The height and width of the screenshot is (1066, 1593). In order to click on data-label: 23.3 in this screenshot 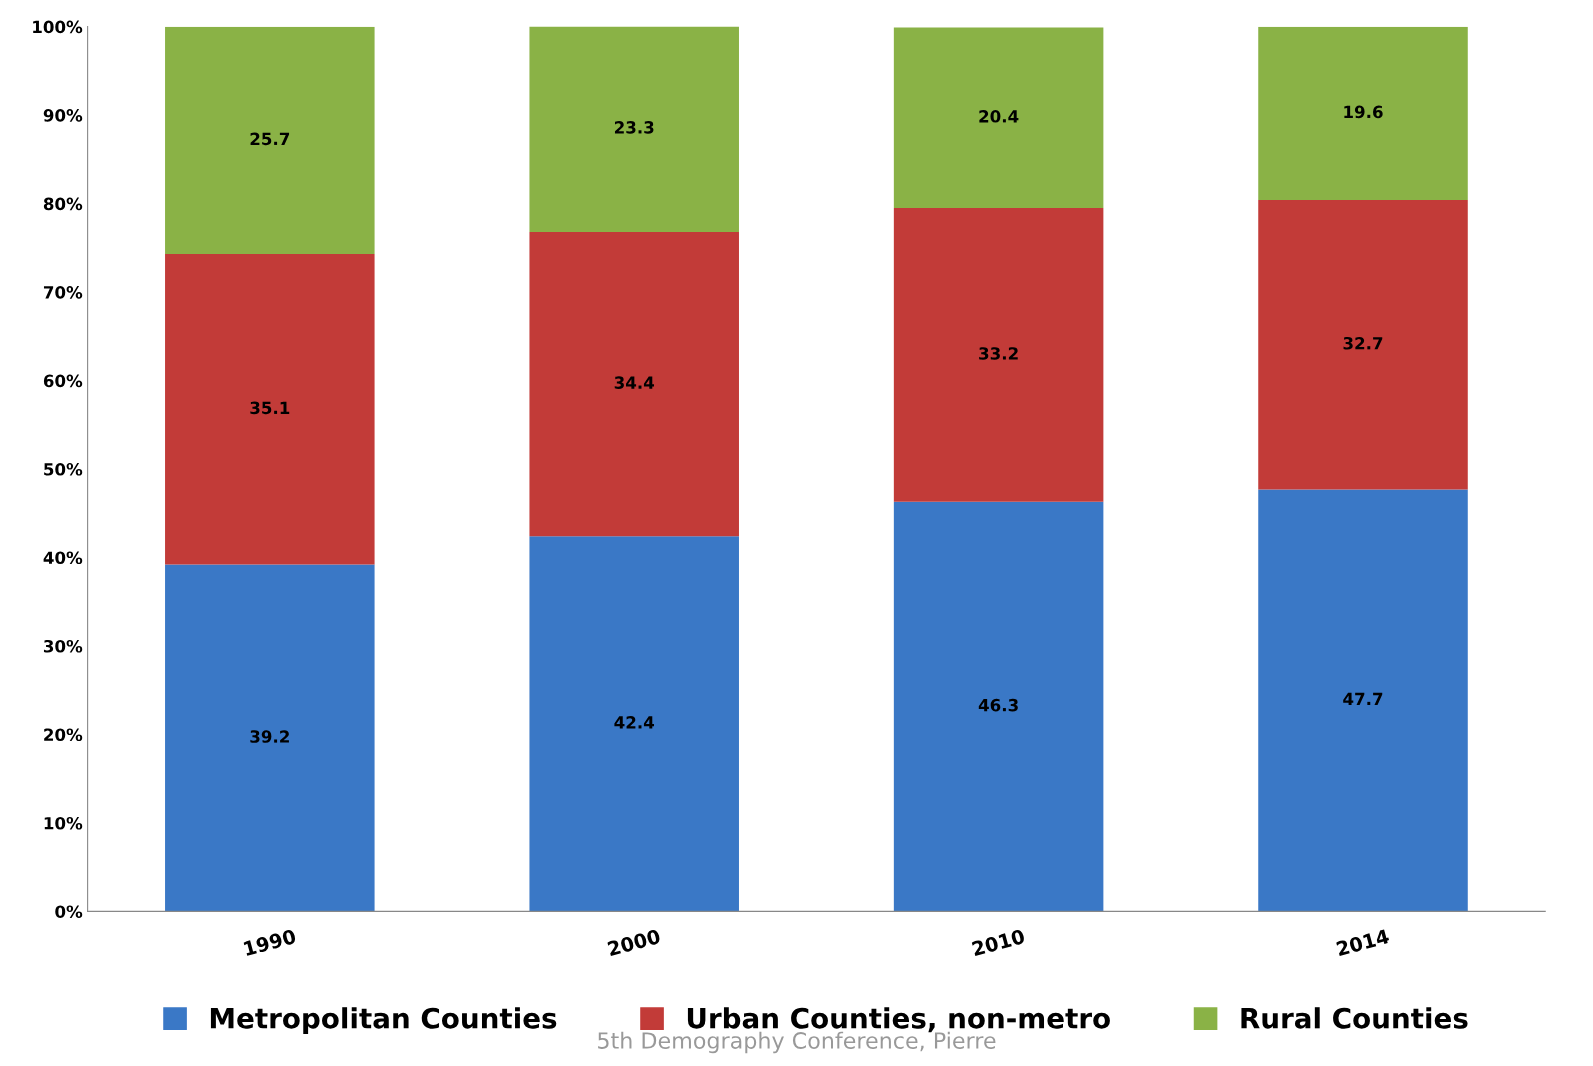, I will do `click(634, 127)`.